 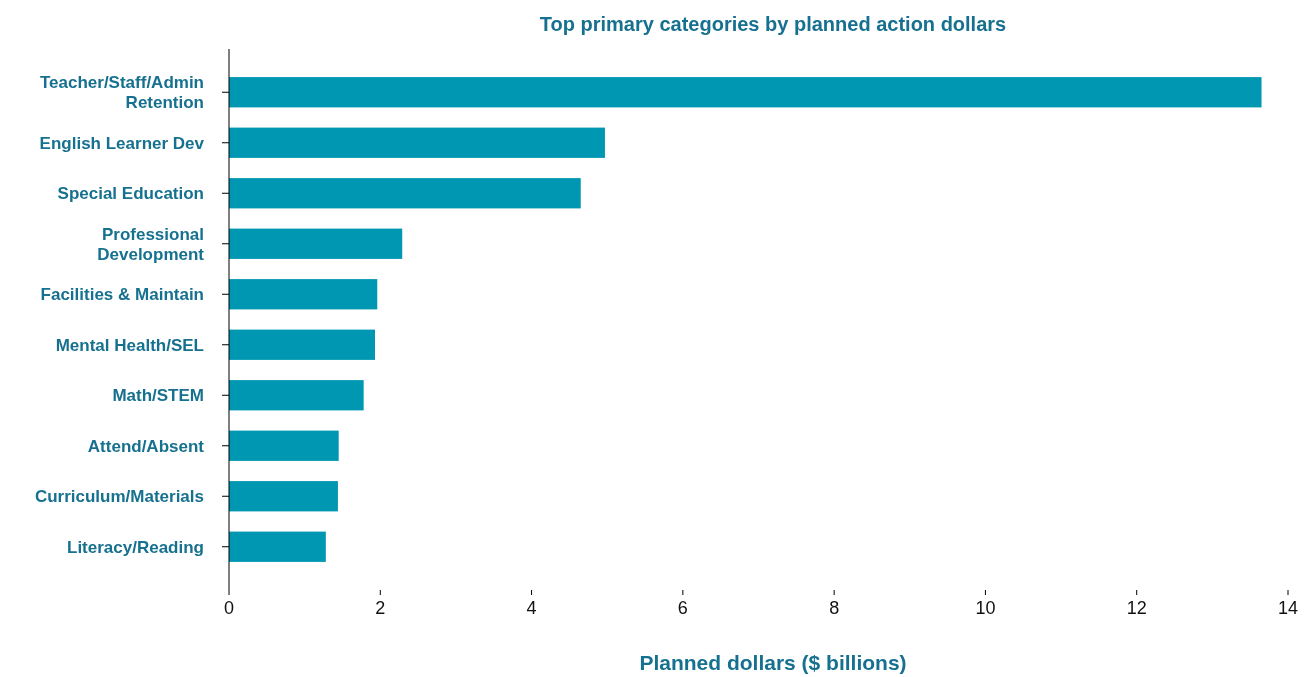 I want to click on y-tick-label: Attend/Absent, so click(x=146, y=446).